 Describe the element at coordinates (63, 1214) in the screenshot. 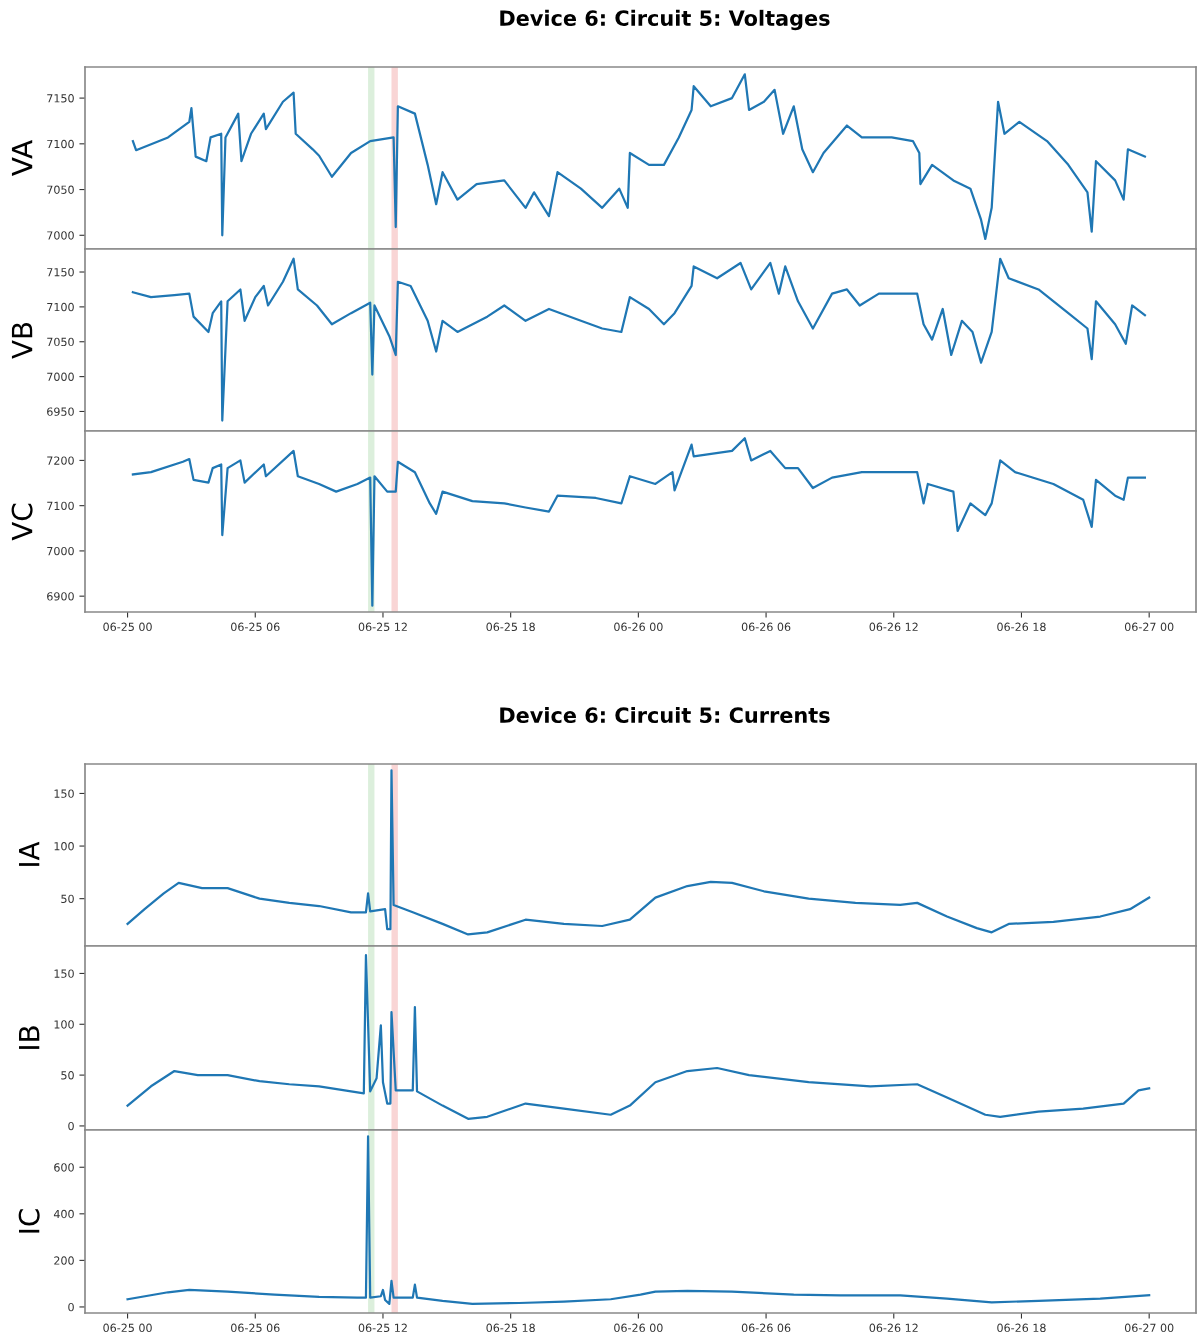

I see `y-tick-label: 400` at that location.